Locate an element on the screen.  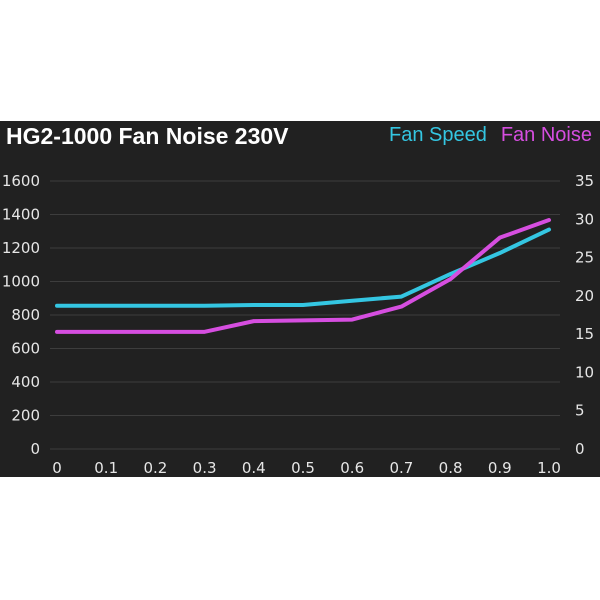
y-right-tick-label: 30 is located at coordinates (584, 219).